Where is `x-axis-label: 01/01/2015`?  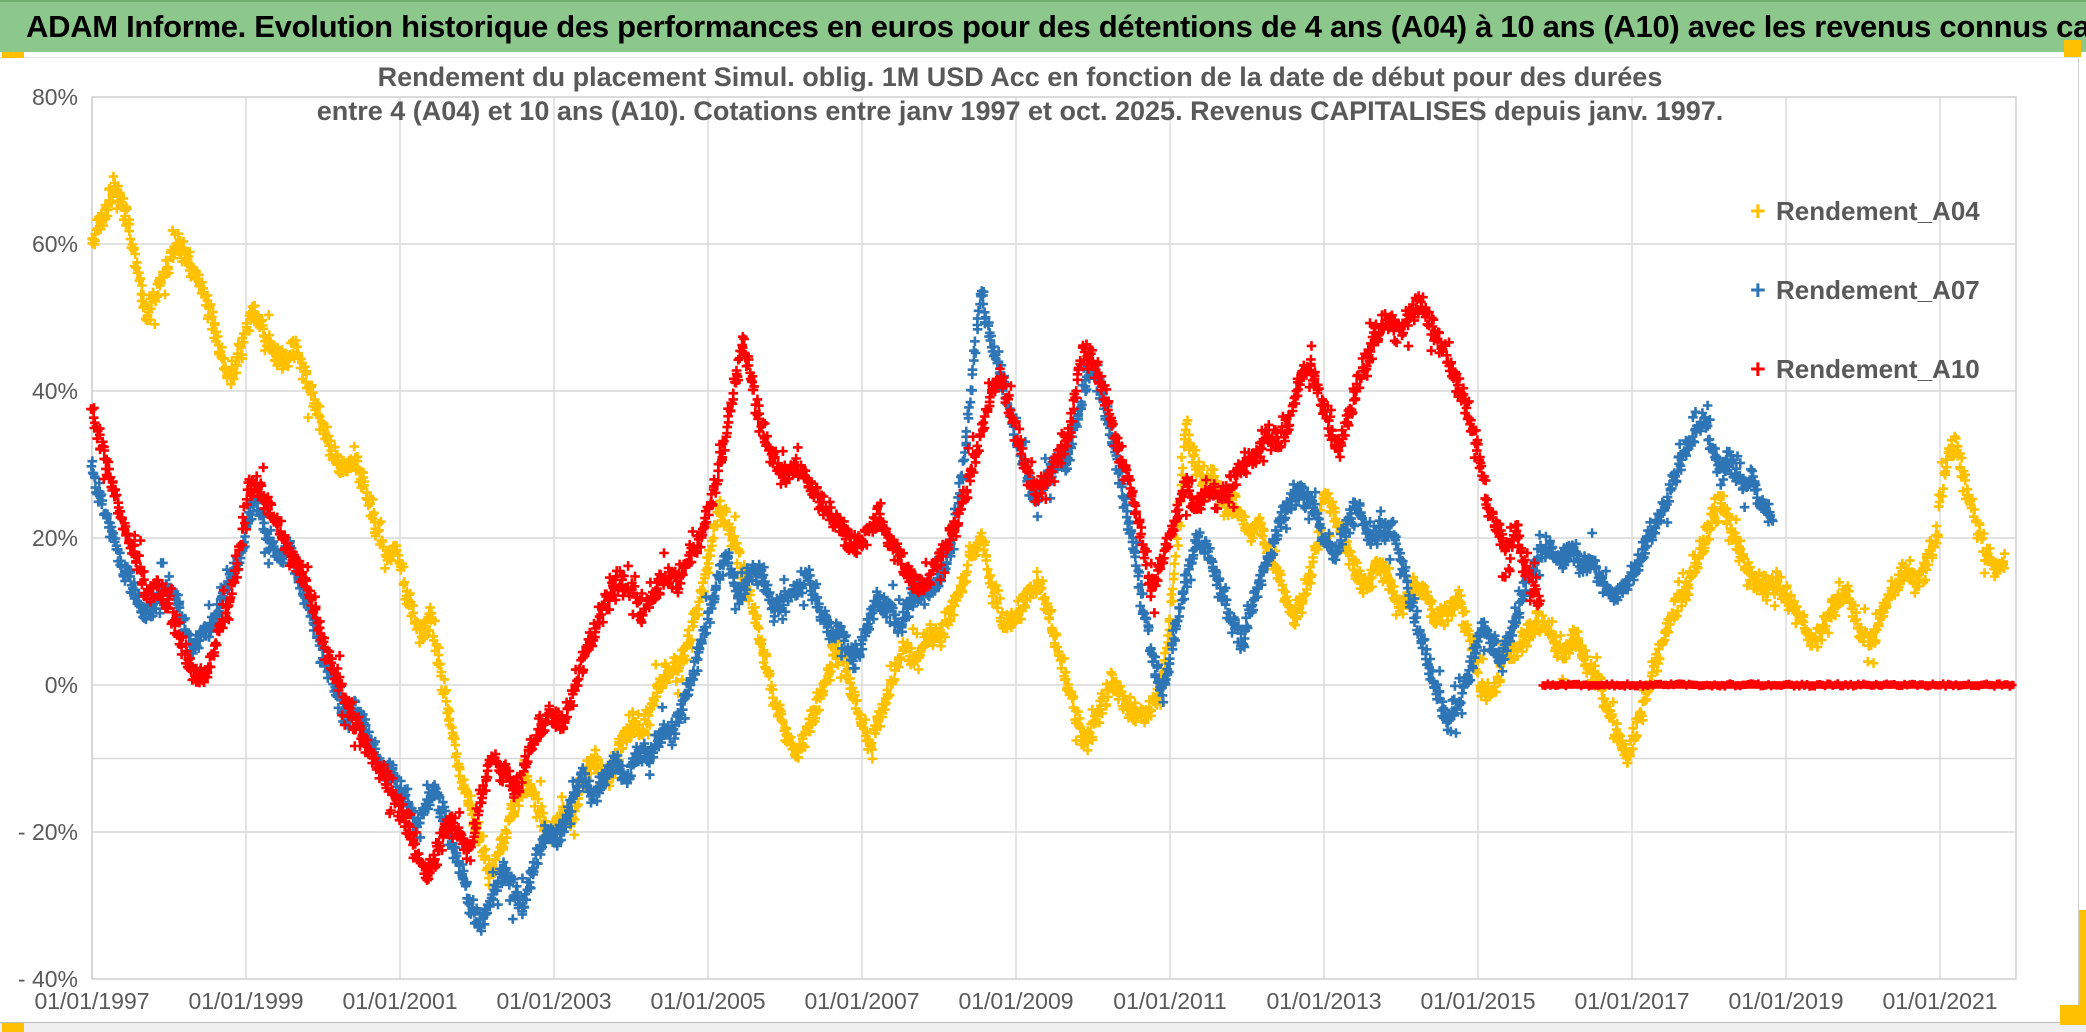 x-axis-label: 01/01/2015 is located at coordinates (1478, 1001).